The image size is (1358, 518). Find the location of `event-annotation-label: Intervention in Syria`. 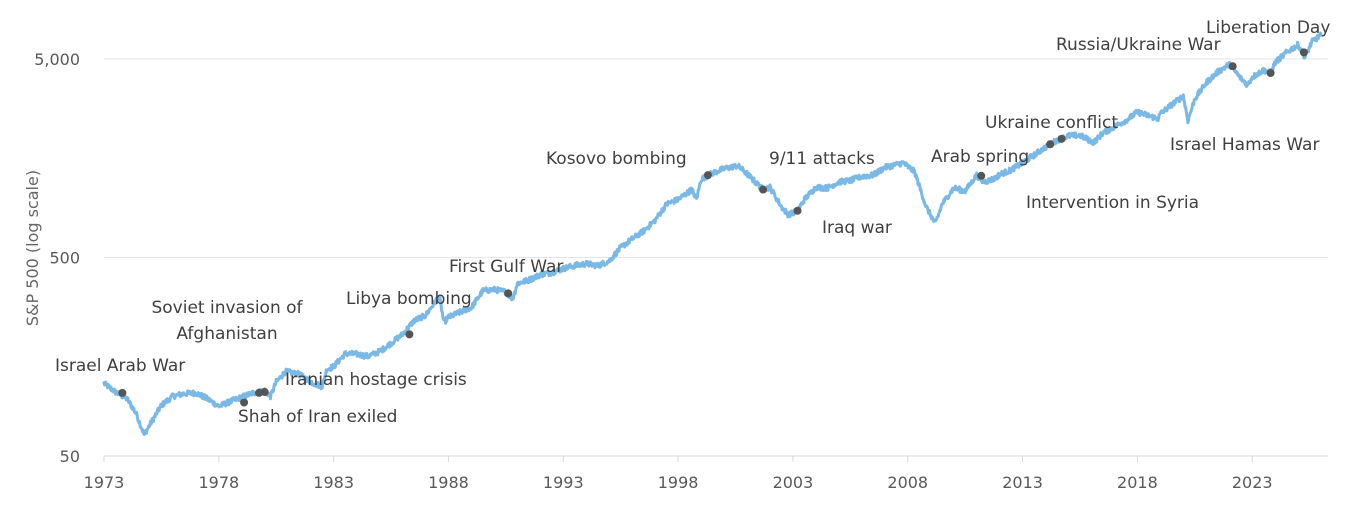

event-annotation-label: Intervention in Syria is located at coordinates (1112, 203).